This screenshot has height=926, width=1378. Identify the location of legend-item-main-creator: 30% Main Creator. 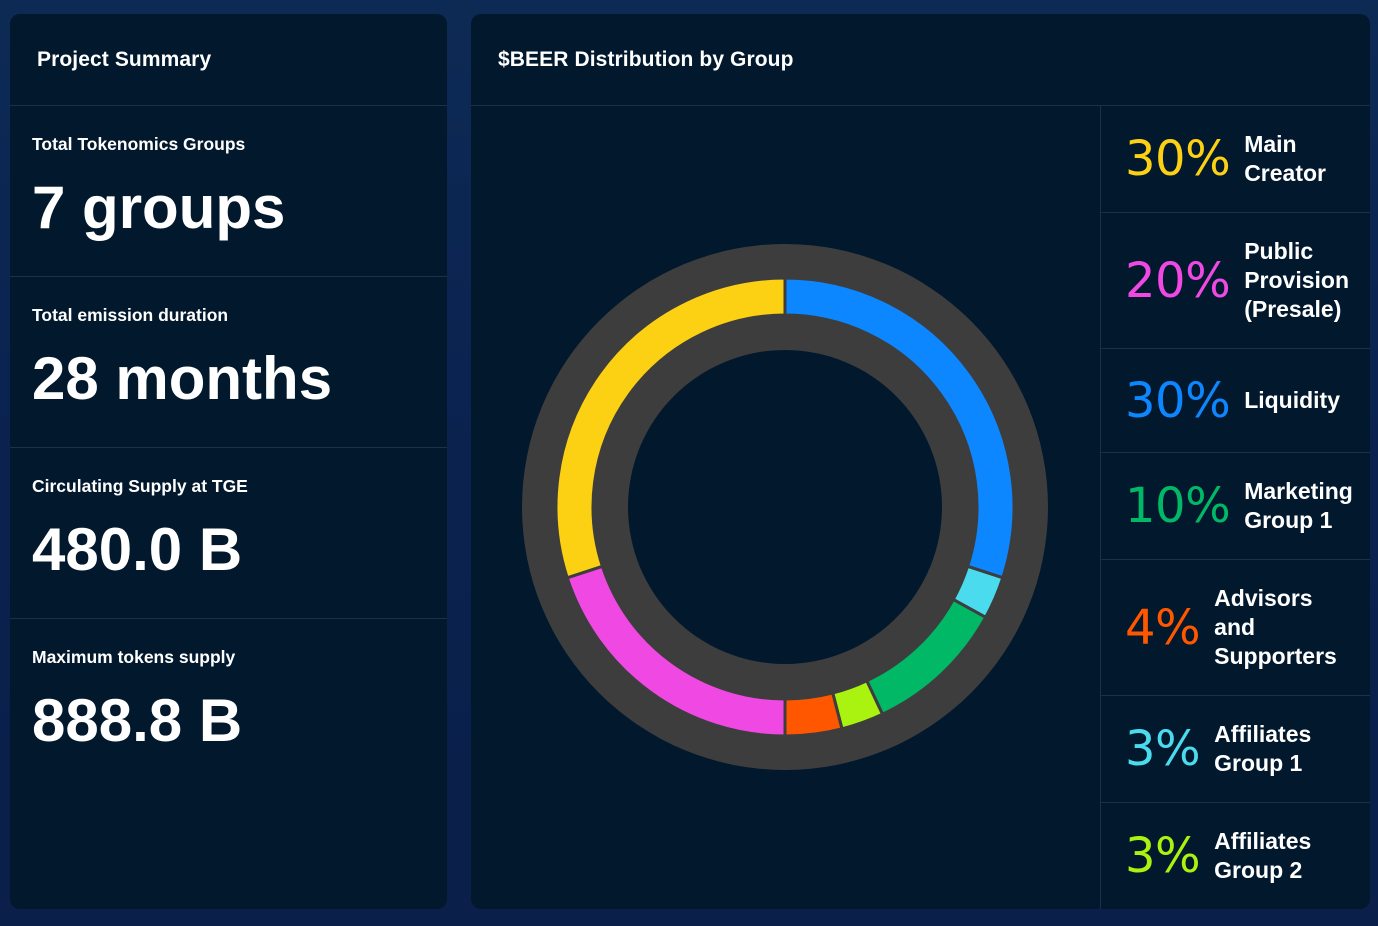
(1235, 159).